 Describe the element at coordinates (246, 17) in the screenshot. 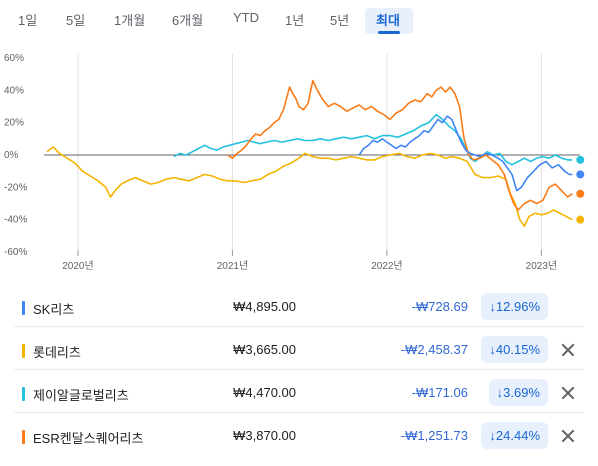

I see `tab-ytd: YTD` at that location.